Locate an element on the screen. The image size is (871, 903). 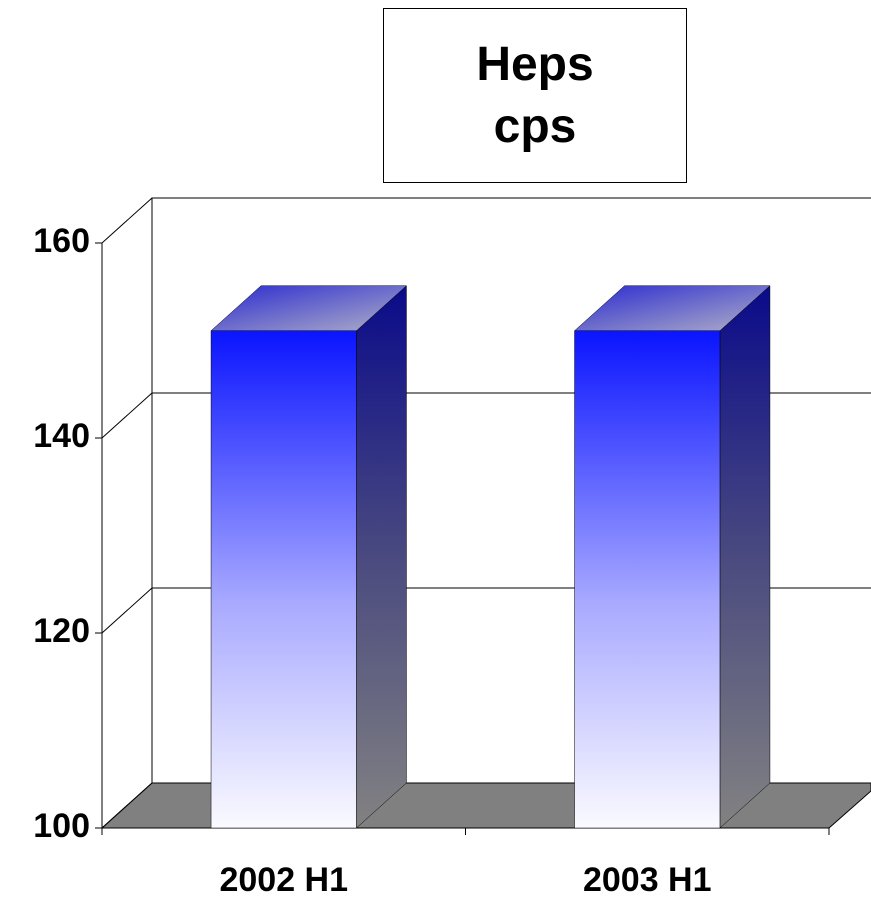
title-box: Heps cps is located at coordinates (535, 95).